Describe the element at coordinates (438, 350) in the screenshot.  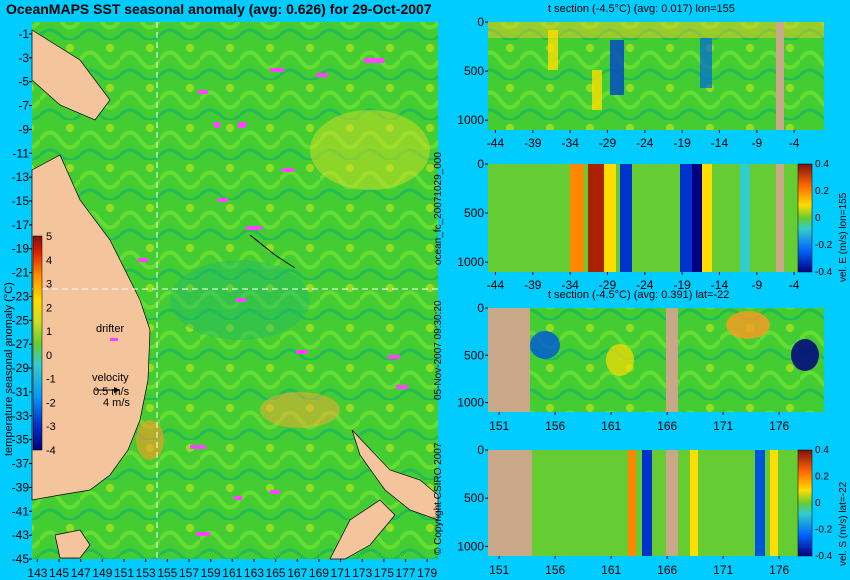
I see `run-time-label: 05-Nov-2007 09:30:20` at that location.